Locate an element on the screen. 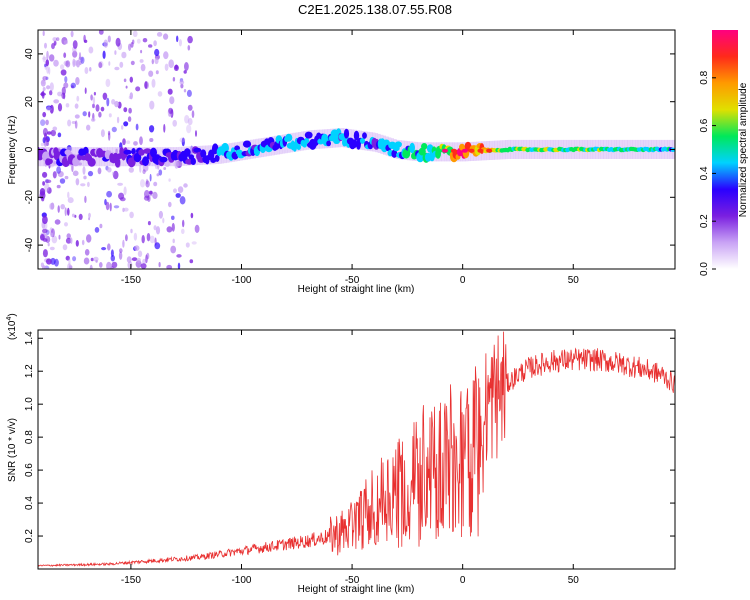 The width and height of the screenshot is (750, 600). x-tick-label: 0 is located at coordinates (463, 580).